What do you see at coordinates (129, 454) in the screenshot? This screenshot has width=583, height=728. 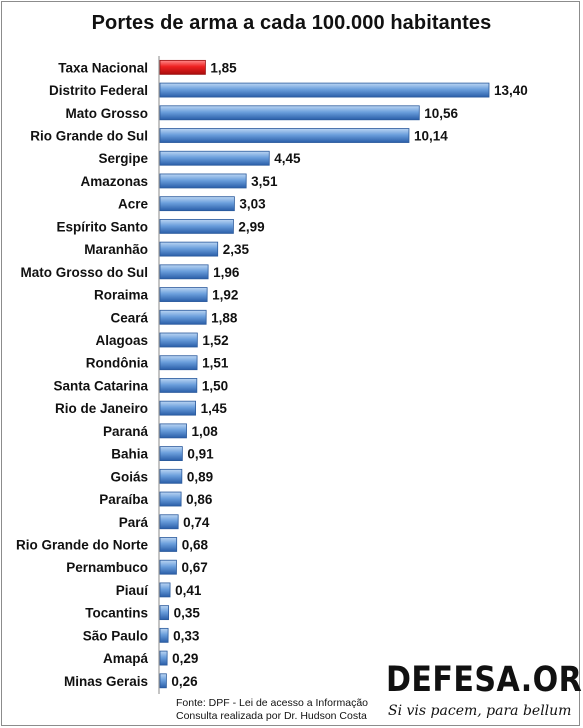 I see `category-label: Bahia` at bounding box center [129, 454].